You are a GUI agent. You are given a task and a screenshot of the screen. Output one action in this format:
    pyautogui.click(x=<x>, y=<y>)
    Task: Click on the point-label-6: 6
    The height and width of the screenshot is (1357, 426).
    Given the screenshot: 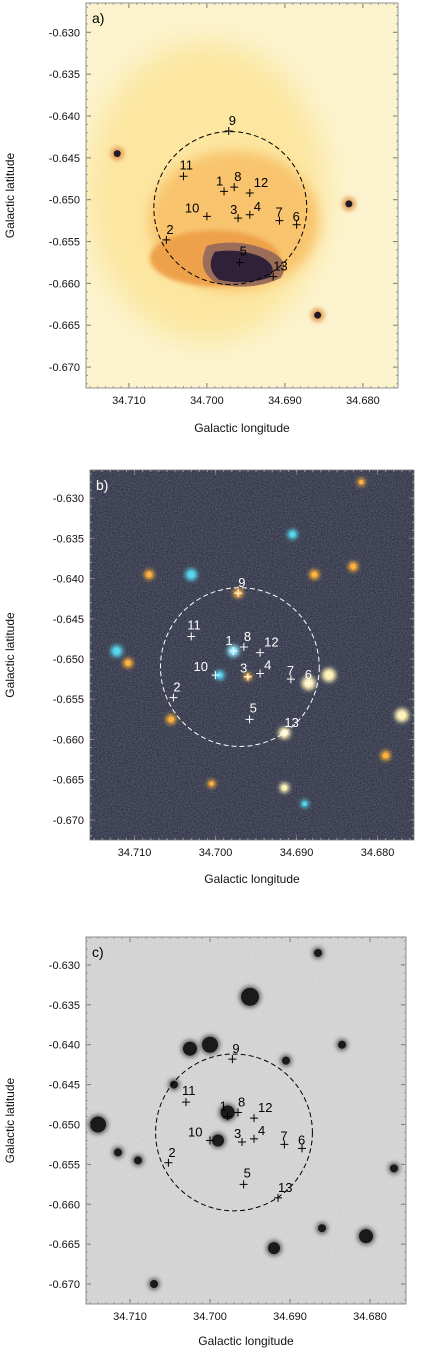 What is the action you would take?
    pyautogui.click(x=301, y=1139)
    